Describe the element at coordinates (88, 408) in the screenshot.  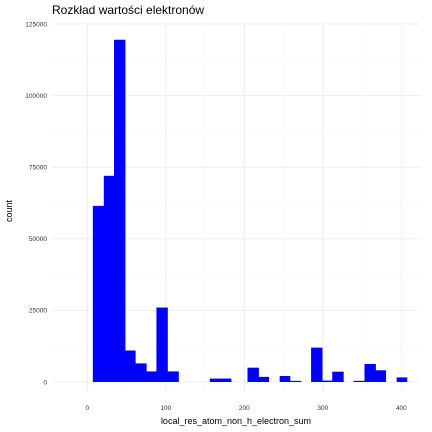
I see `x-tick-label: 0` at that location.